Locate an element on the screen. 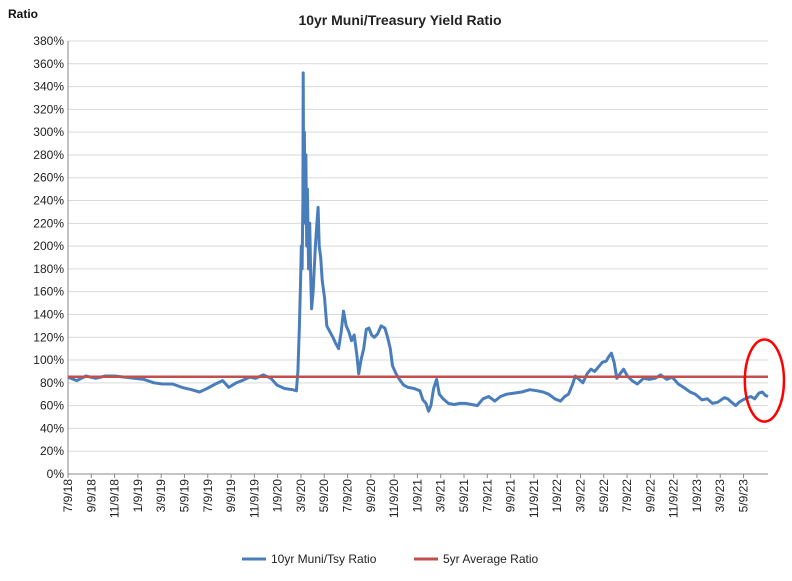  y-tick-label: 340% is located at coordinates (48, 87).